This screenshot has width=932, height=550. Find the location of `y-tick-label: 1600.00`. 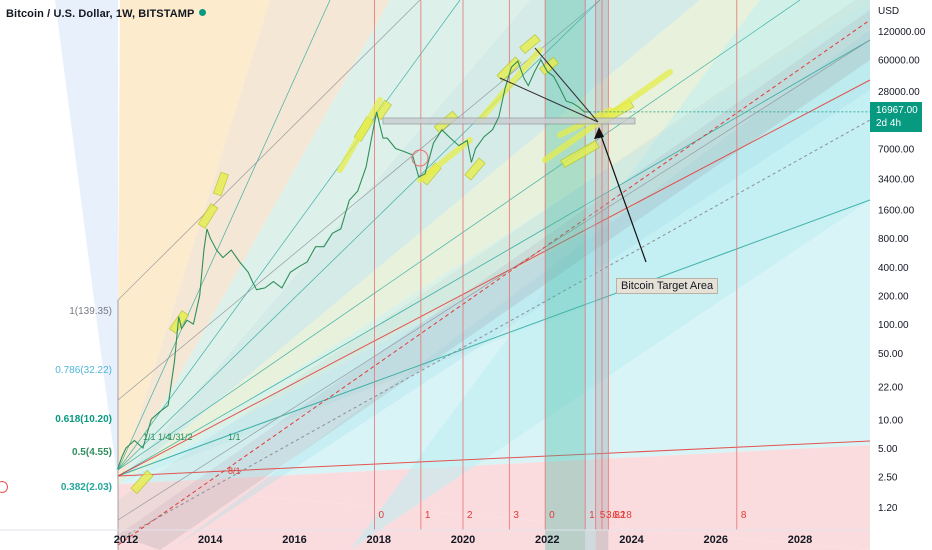

y-tick-label: 1600.00 is located at coordinates (896, 211).